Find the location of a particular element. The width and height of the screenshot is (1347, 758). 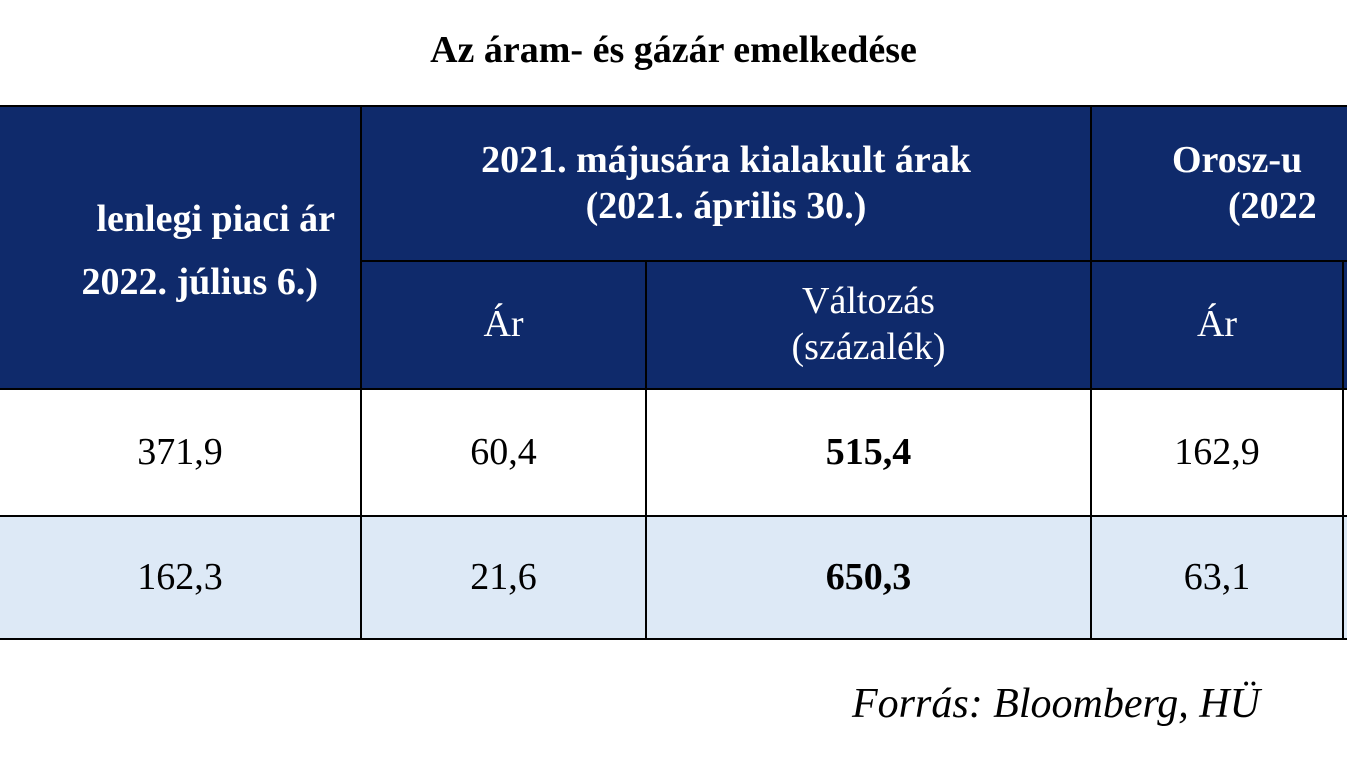

table-cell: 371,9 is located at coordinates (181, 452).